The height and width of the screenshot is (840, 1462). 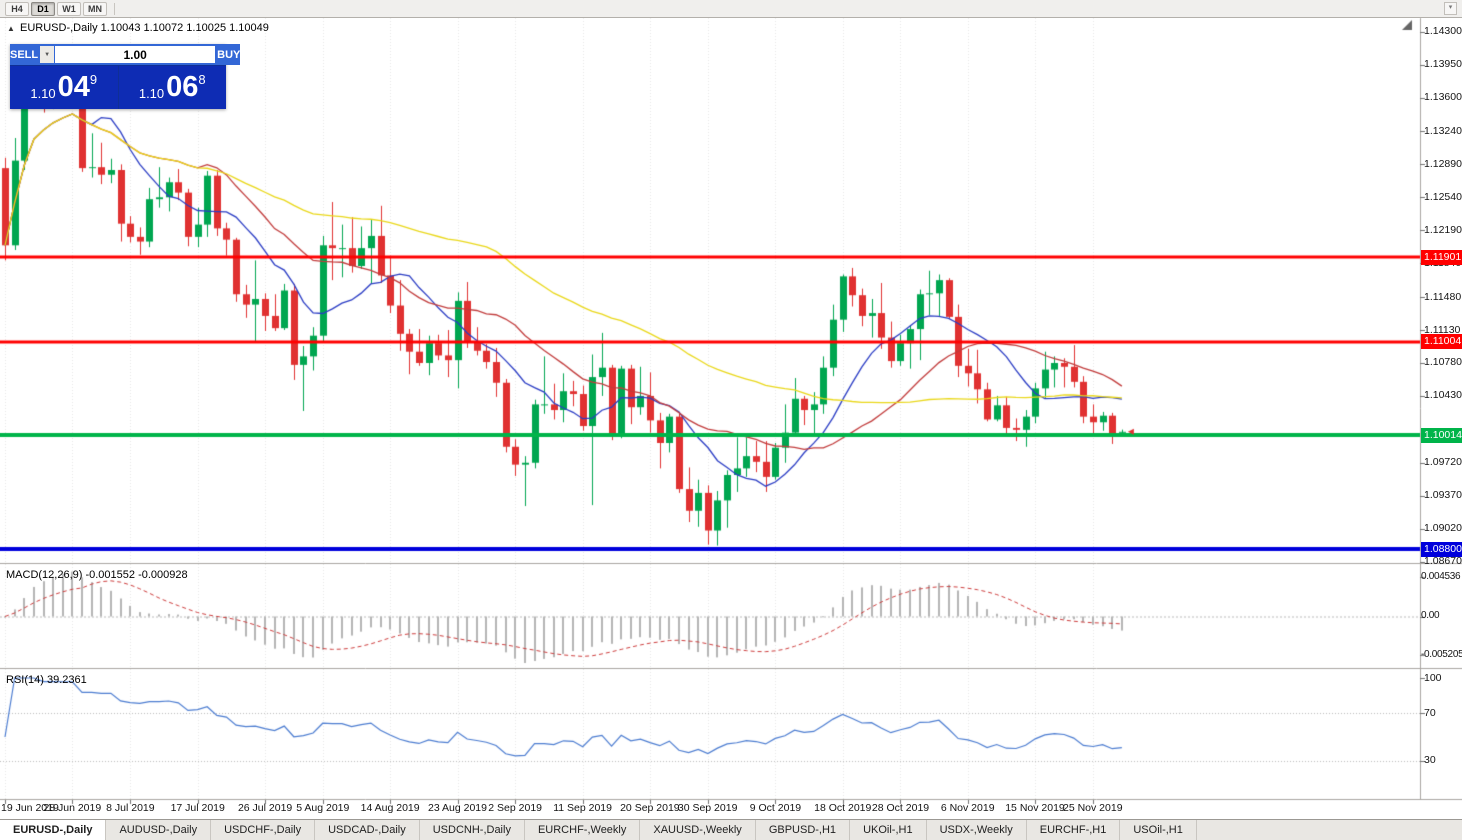 I want to click on timeframe-toolbar: H4 D1 W1 MN ▾, so click(x=731, y=9).